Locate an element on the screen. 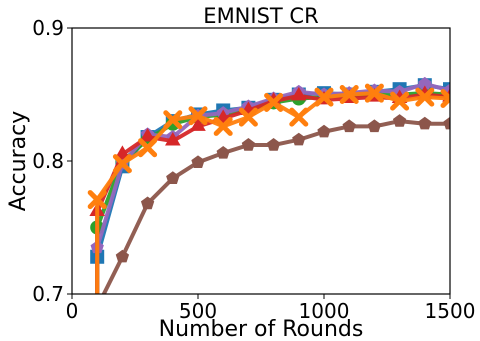 The image size is (480, 341). x-tick-label: 1500 is located at coordinates (450, 311).